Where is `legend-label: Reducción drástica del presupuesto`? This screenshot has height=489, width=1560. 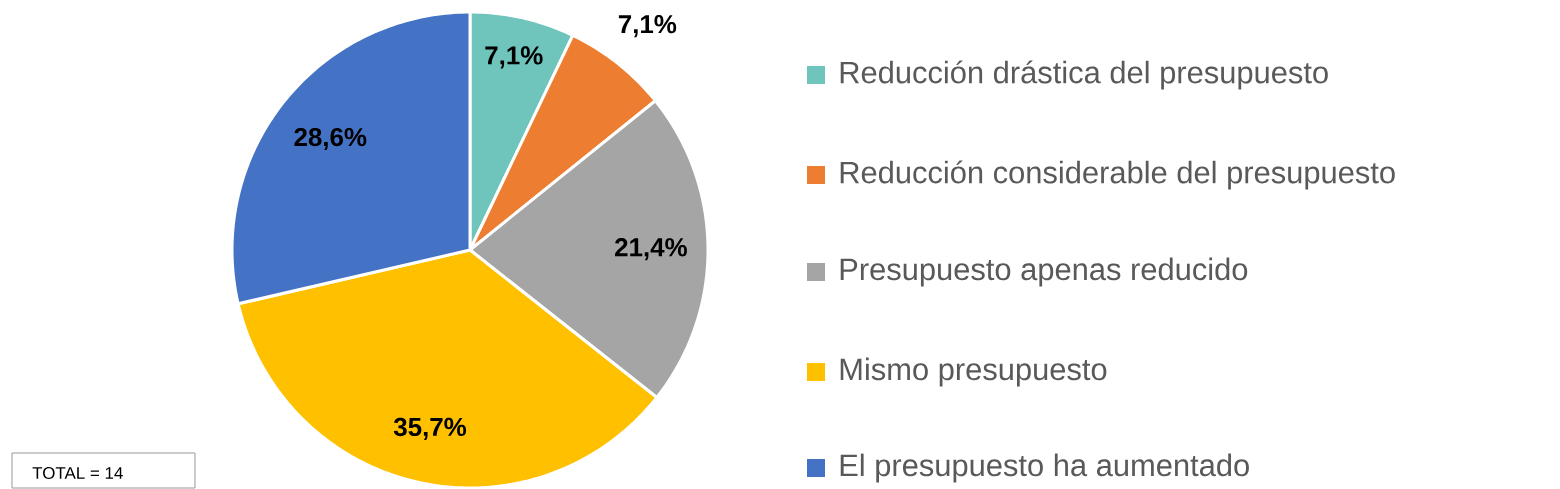
legend-label: Reducción drástica del presupuesto is located at coordinates (1084, 75).